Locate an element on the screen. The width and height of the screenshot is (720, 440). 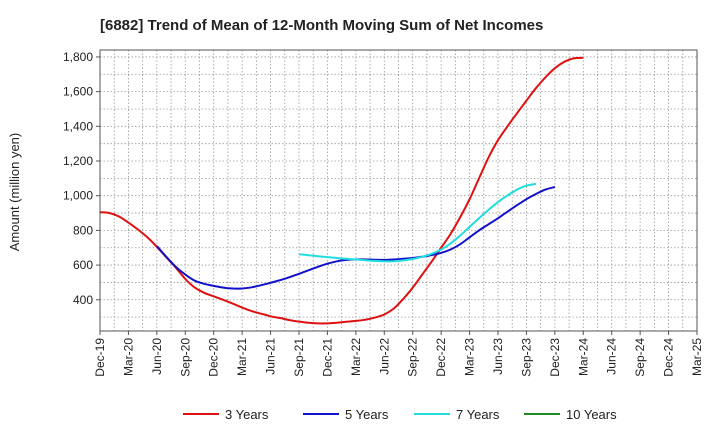
x-tick-label: Dec-20 is located at coordinates (214, 357).